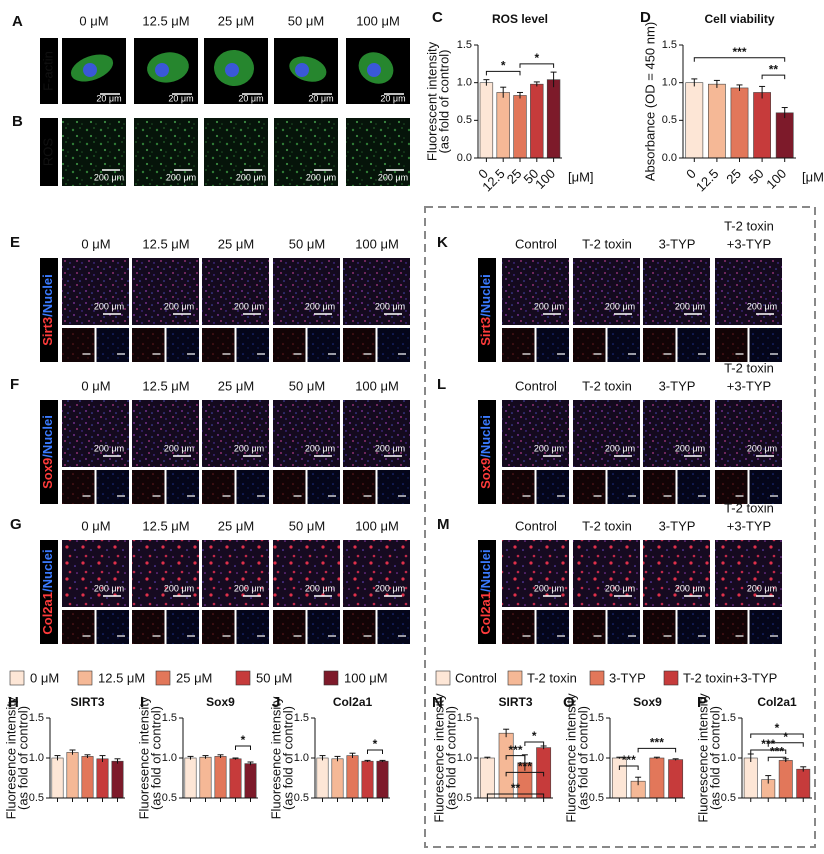 The image size is (824, 854). I want to click on y-axis-label: (as fold of control), so click(714, 758).